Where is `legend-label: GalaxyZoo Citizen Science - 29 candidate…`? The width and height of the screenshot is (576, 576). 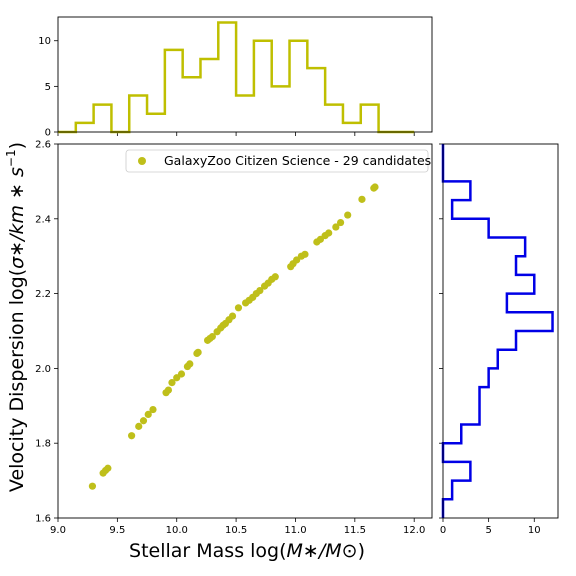
legend-label: GalaxyZoo Citizen Science - 29 candidate… is located at coordinates (297, 160).